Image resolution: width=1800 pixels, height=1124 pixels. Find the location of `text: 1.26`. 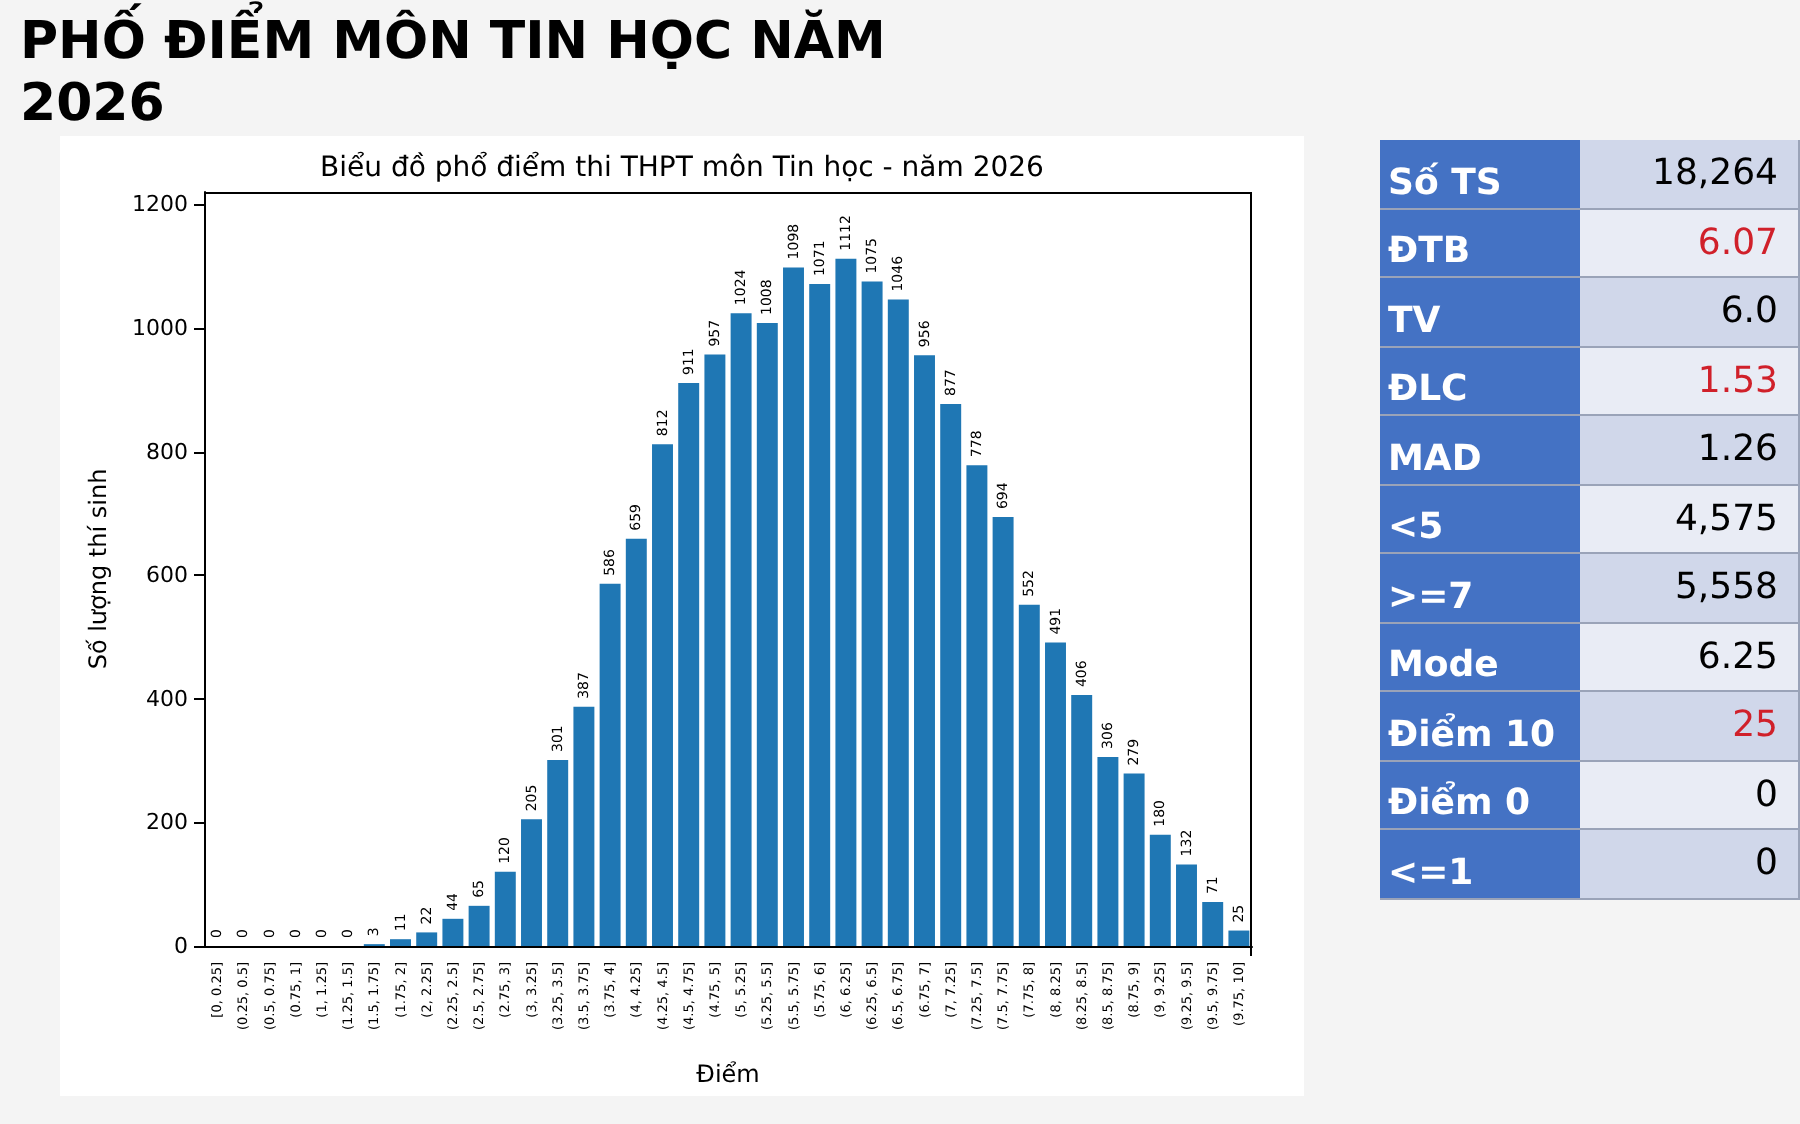

text: 1.26 is located at coordinates (1690, 449).